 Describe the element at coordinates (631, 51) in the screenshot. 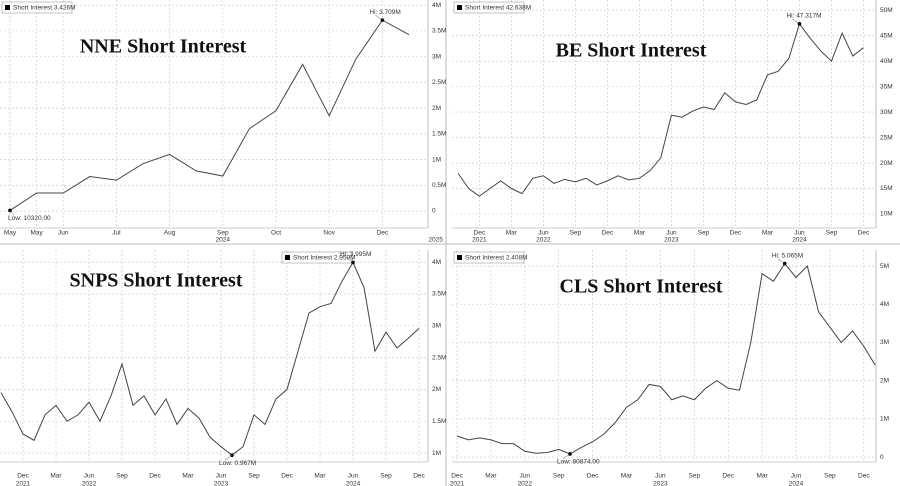

I see `chart-title: BE Short Interest` at that location.